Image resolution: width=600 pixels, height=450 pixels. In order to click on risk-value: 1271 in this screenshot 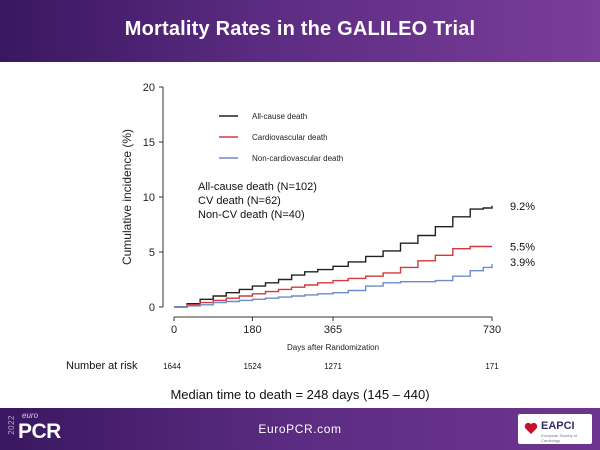, I will do `click(333, 366)`.